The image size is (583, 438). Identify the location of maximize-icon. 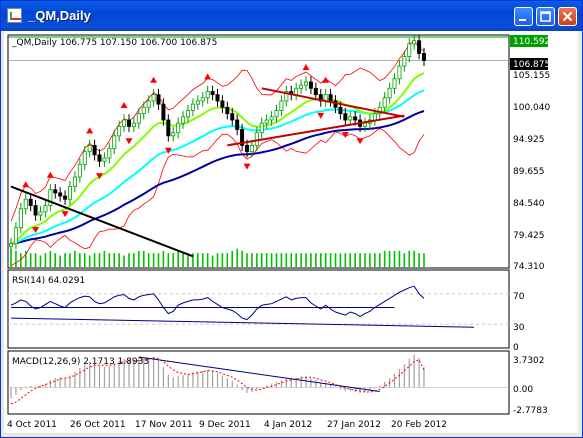
(545, 16).